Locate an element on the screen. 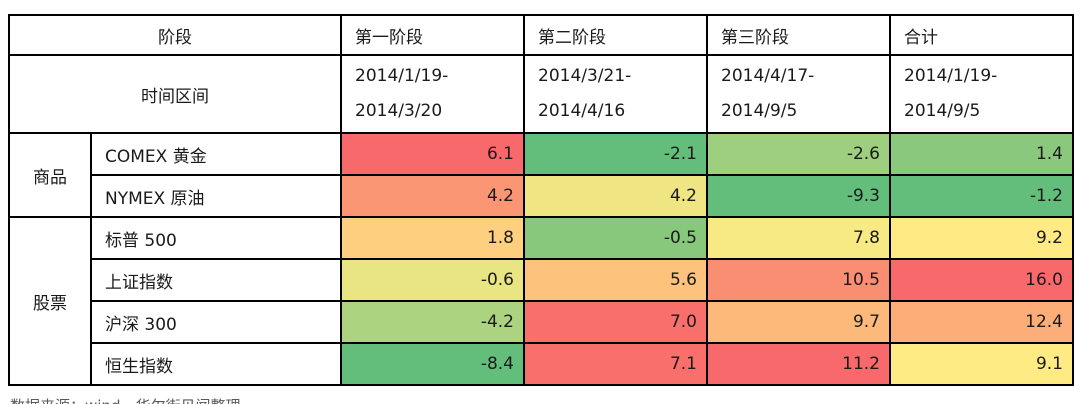 The image size is (1080, 404). period-start: 2014/4/17- is located at coordinates (768, 76).